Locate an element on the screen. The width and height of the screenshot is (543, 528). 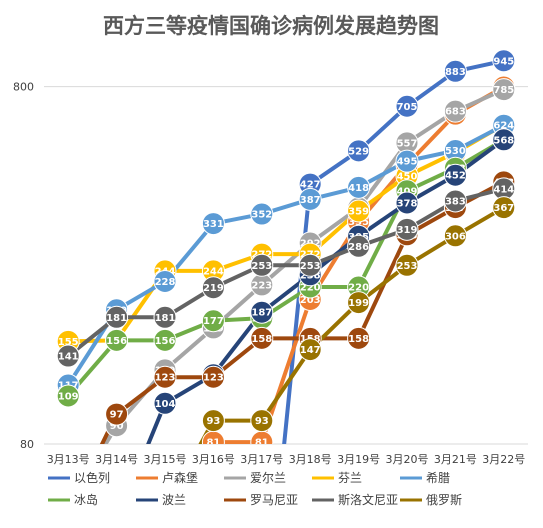
data-label: 683 is located at coordinates (455, 112).